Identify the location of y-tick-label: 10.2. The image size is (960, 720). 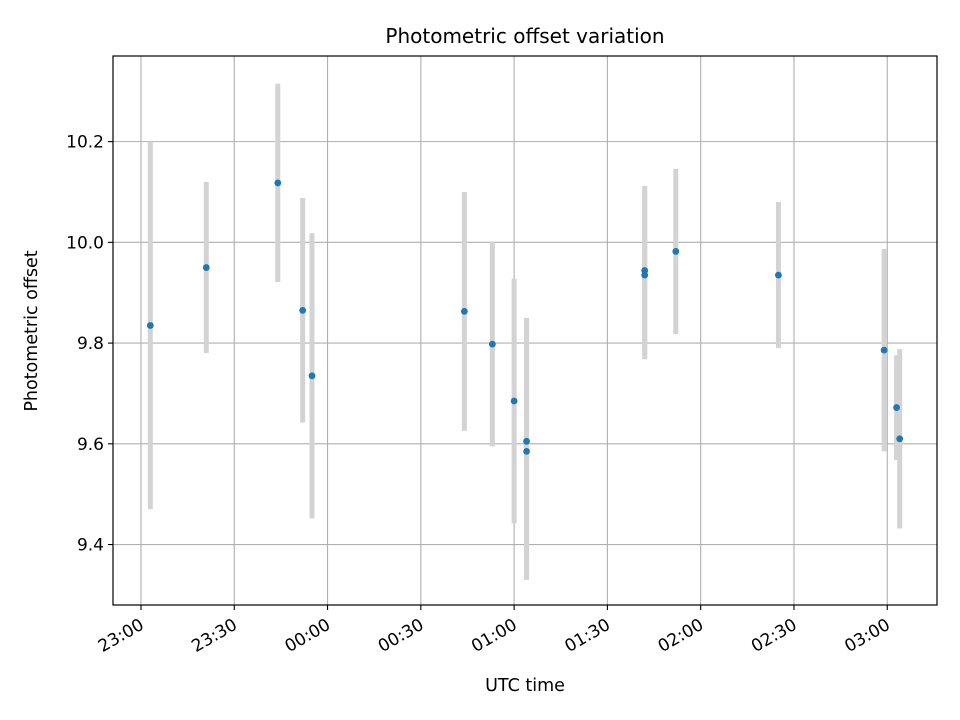
(85, 143).